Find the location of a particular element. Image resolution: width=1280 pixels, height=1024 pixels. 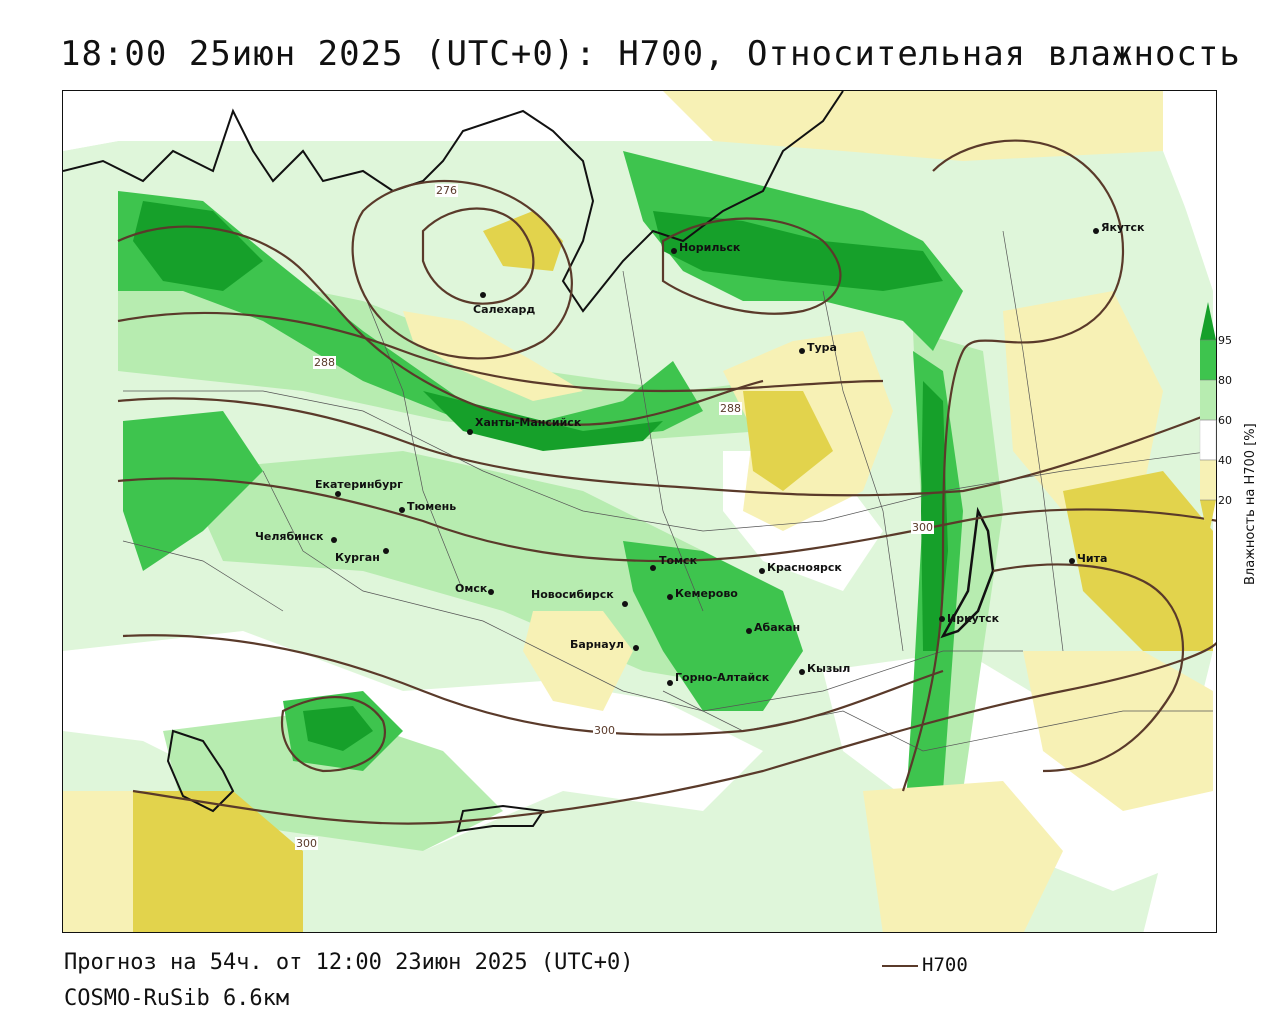

city-label: Тюмень is located at coordinates (432, 506).